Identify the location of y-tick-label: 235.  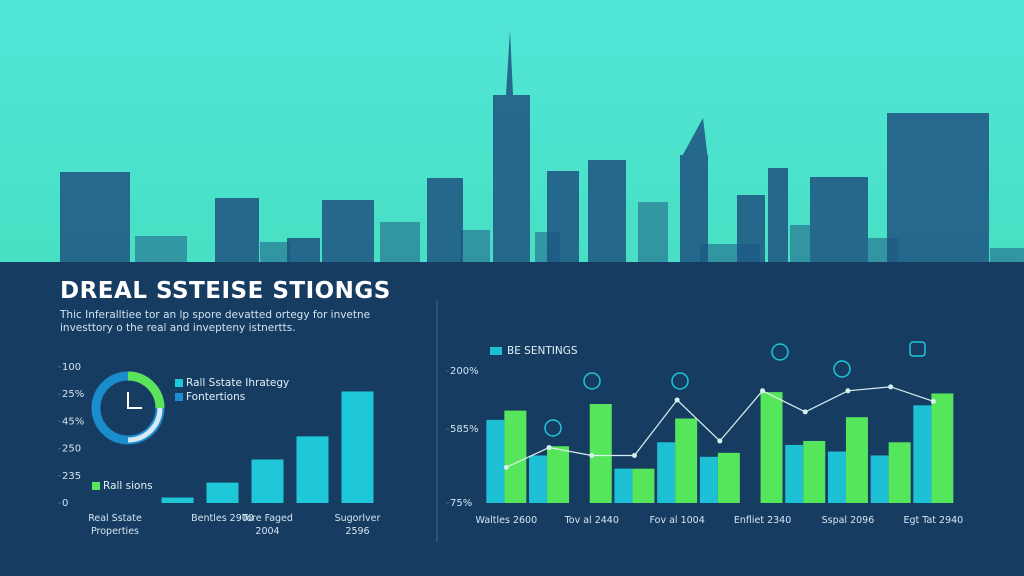
(71, 476).